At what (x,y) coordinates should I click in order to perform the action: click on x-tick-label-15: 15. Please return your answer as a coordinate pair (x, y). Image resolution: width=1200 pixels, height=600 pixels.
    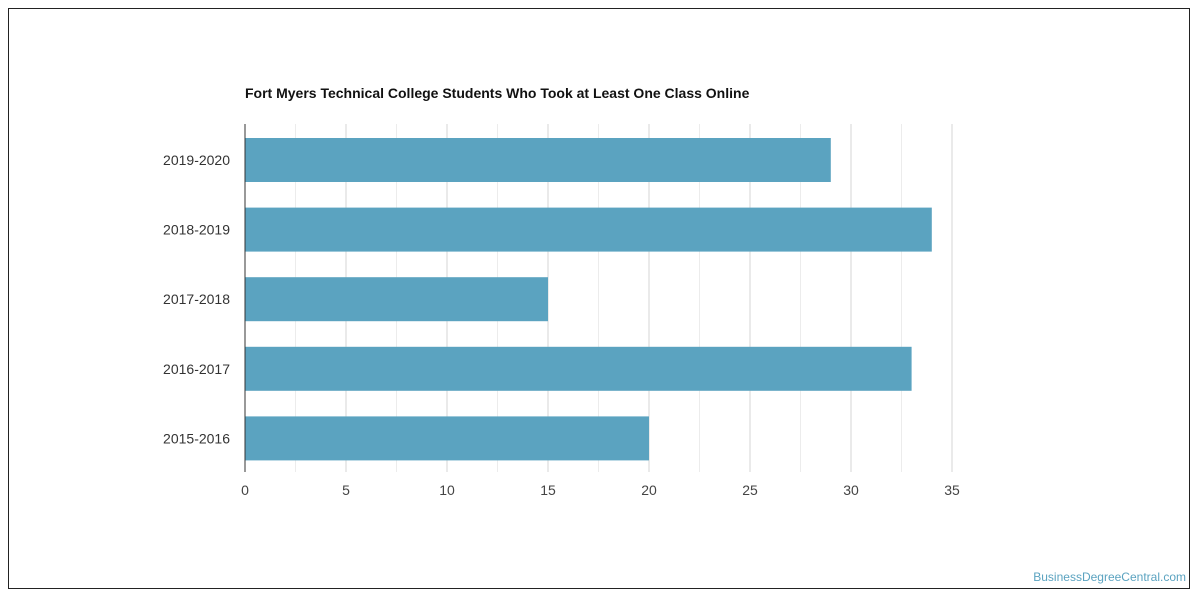
    Looking at the image, I should click on (548, 490).